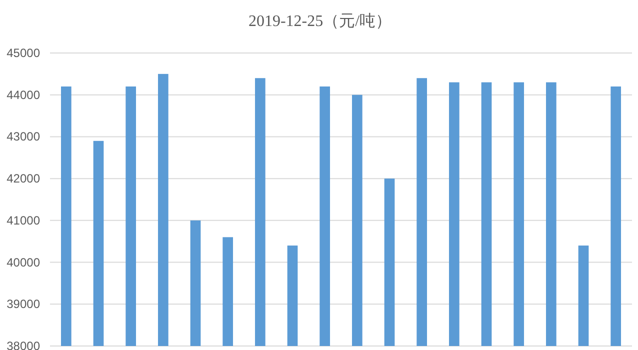 The width and height of the screenshot is (638, 350). What do you see at coordinates (23, 53) in the screenshot?
I see `y-tick-label: 45000` at bounding box center [23, 53].